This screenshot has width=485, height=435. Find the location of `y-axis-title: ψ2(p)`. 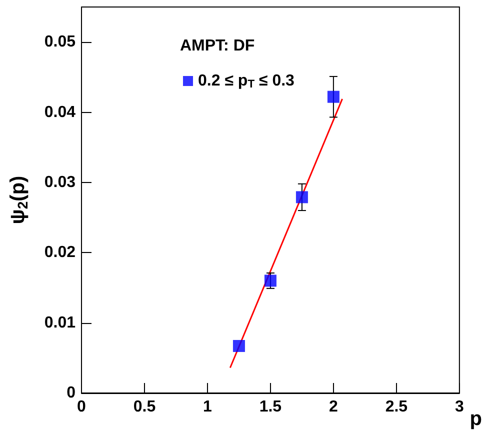

y-axis-title: ψ2(p) is located at coordinates (18, 200).